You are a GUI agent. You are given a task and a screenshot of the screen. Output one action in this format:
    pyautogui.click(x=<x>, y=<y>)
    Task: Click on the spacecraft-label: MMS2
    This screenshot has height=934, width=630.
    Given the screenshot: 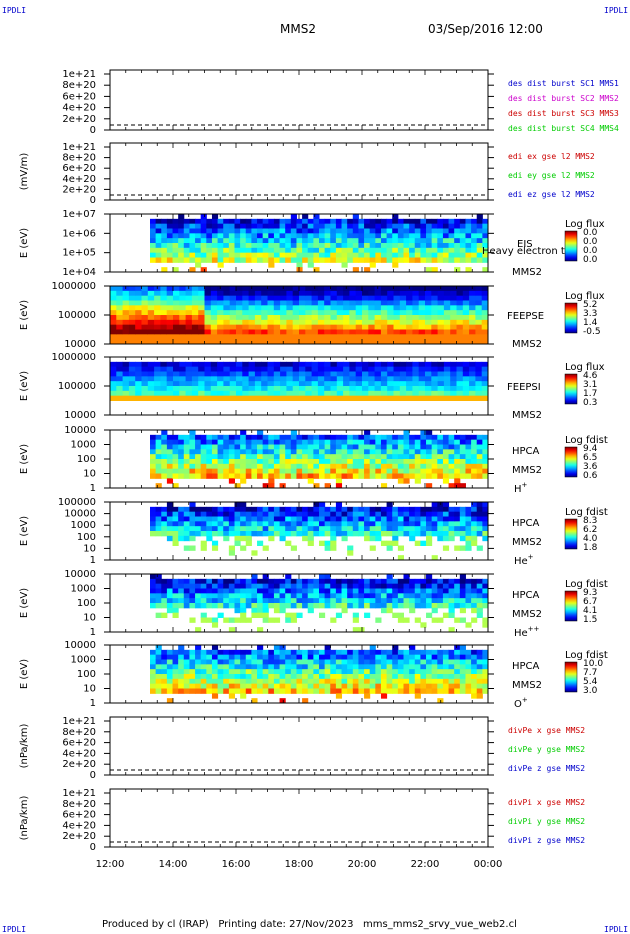 What is the action you would take?
    pyautogui.click(x=527, y=344)
    